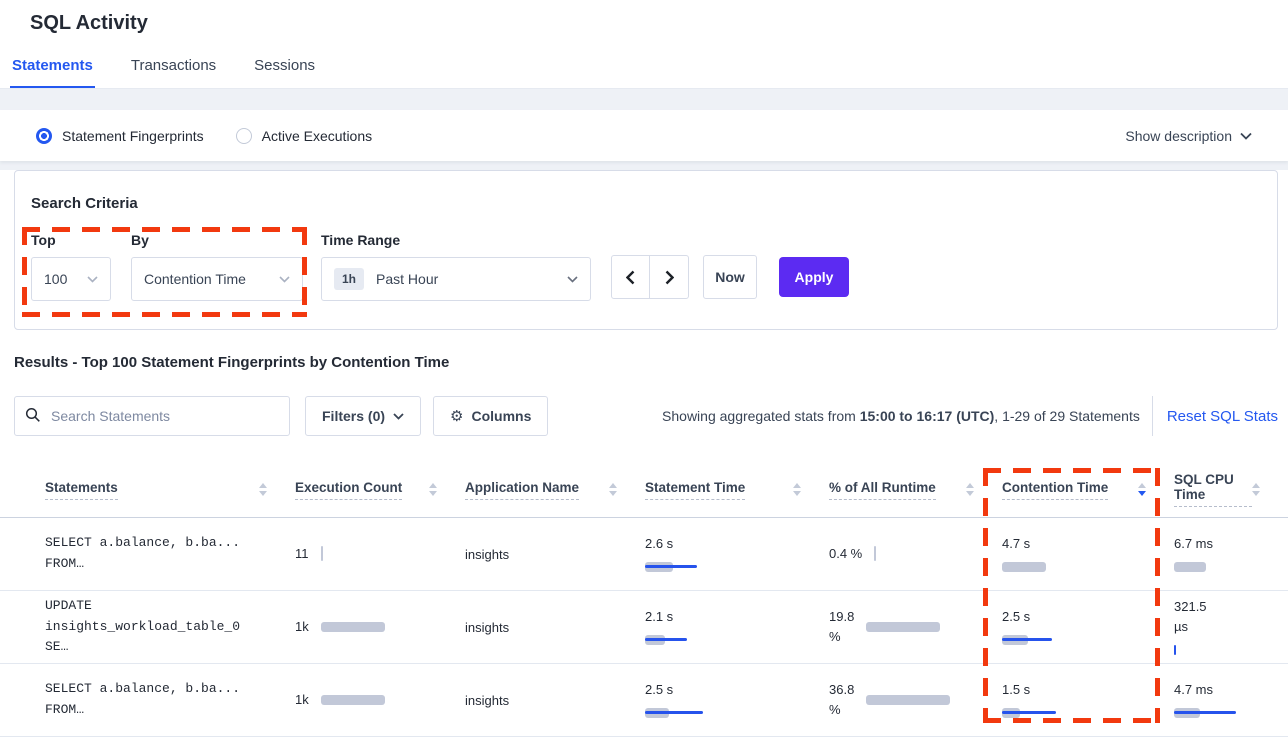 The image size is (1288, 737). Describe the element at coordinates (217, 279) in the screenshot. I see `by-select: Contention Time` at that location.